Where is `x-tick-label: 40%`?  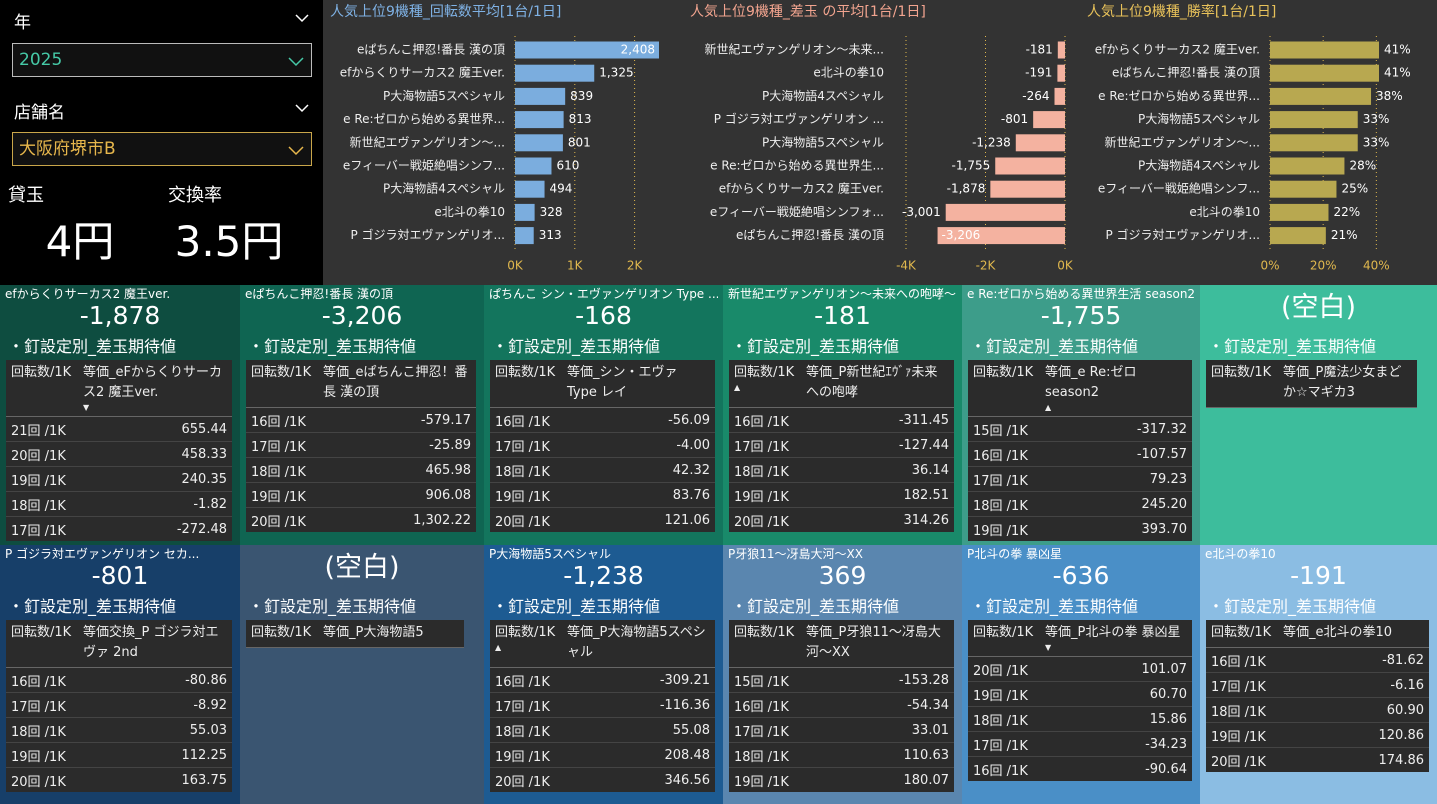 x-tick-label: 40% is located at coordinates (1376, 266).